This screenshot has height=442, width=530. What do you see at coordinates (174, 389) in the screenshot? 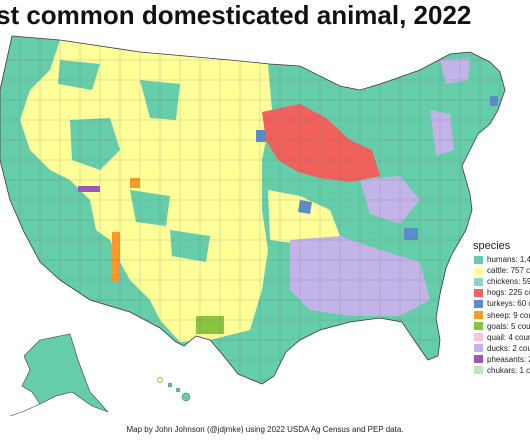
I see `hawaii` at bounding box center [174, 389].